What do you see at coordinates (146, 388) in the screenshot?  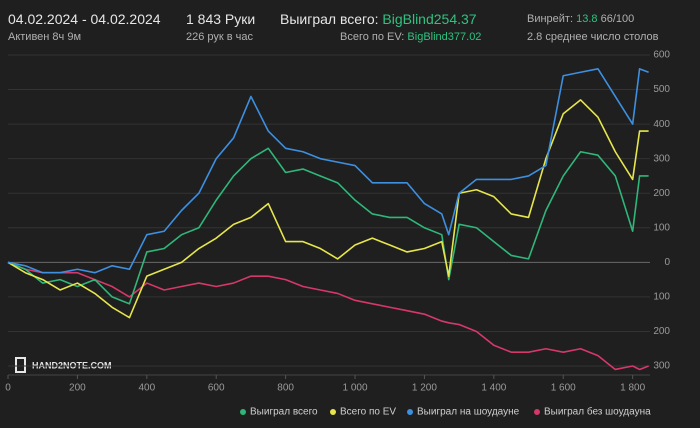 I see `x-tick-label: 400` at bounding box center [146, 388].